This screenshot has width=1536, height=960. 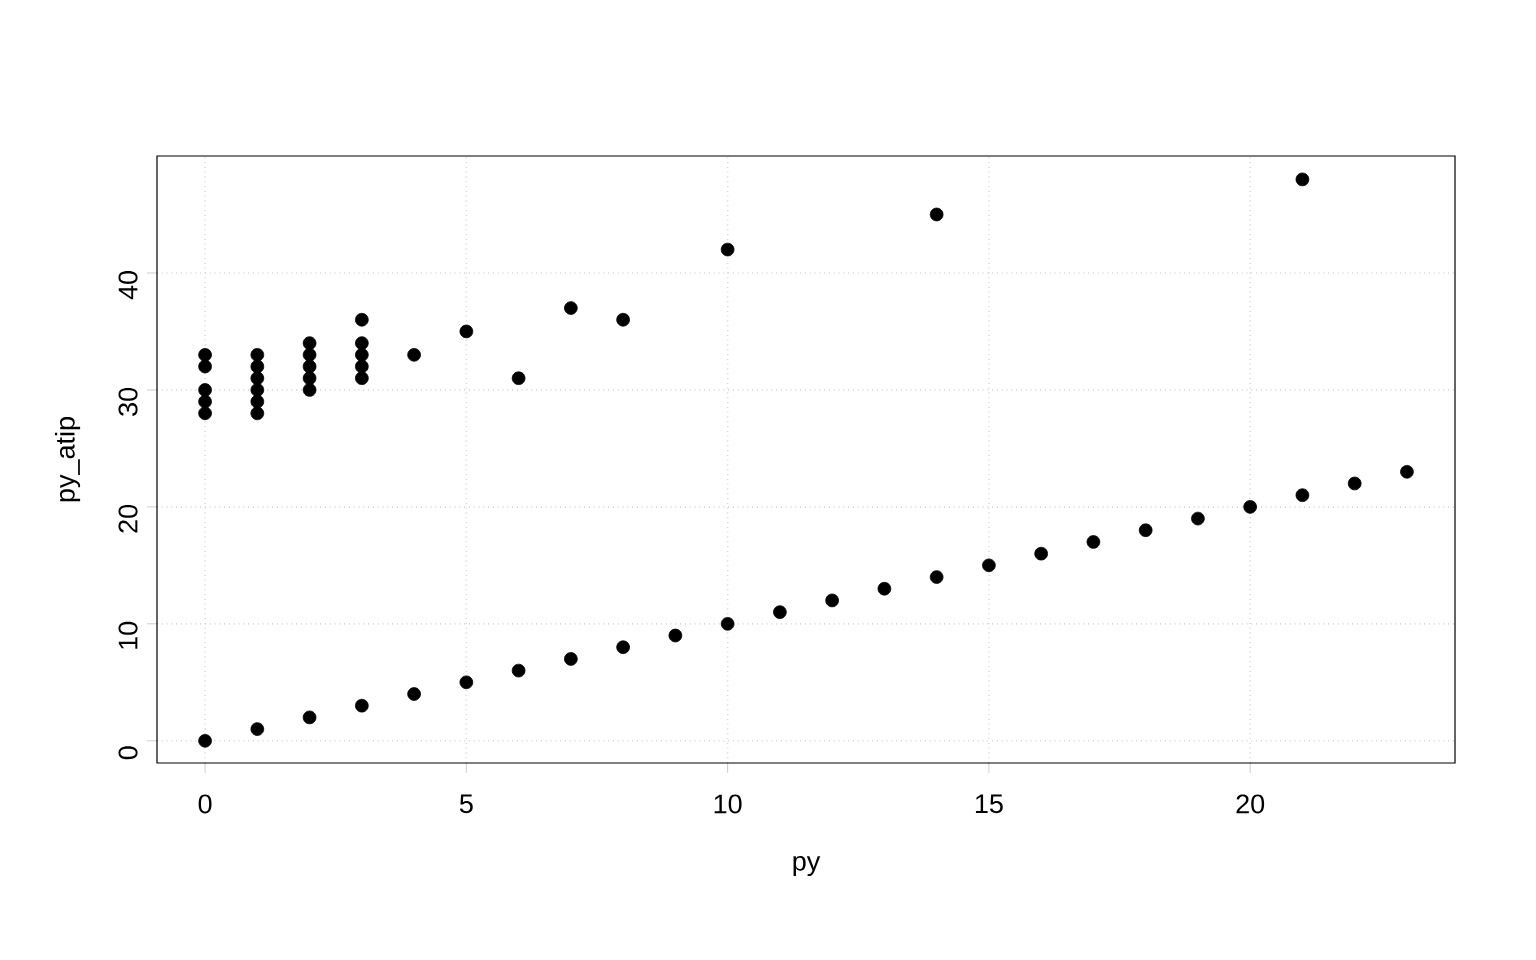 What do you see at coordinates (989, 804) in the screenshot?
I see `x-tick-label: 15` at bounding box center [989, 804].